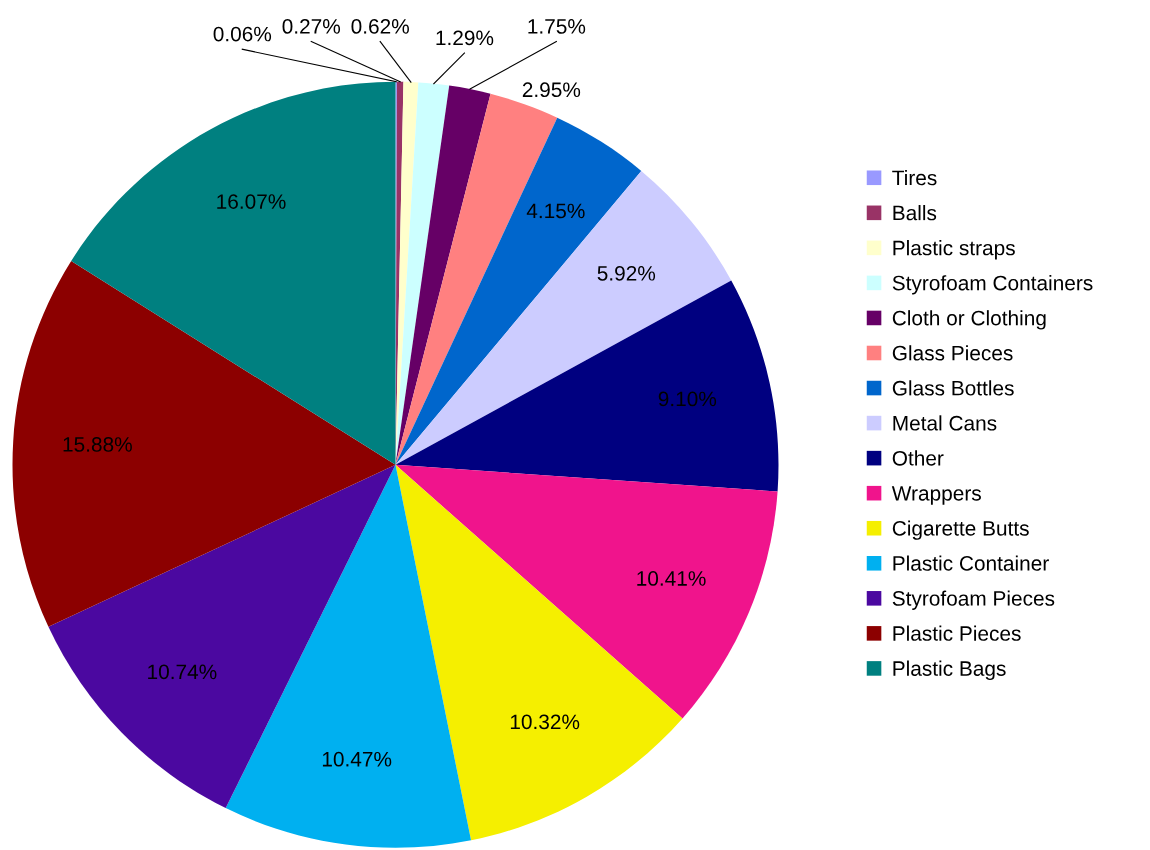 This screenshot has height=850, width=1150. Describe the element at coordinates (992, 285) in the screenshot. I see `legend-label: Styrofoam Containers` at that location.